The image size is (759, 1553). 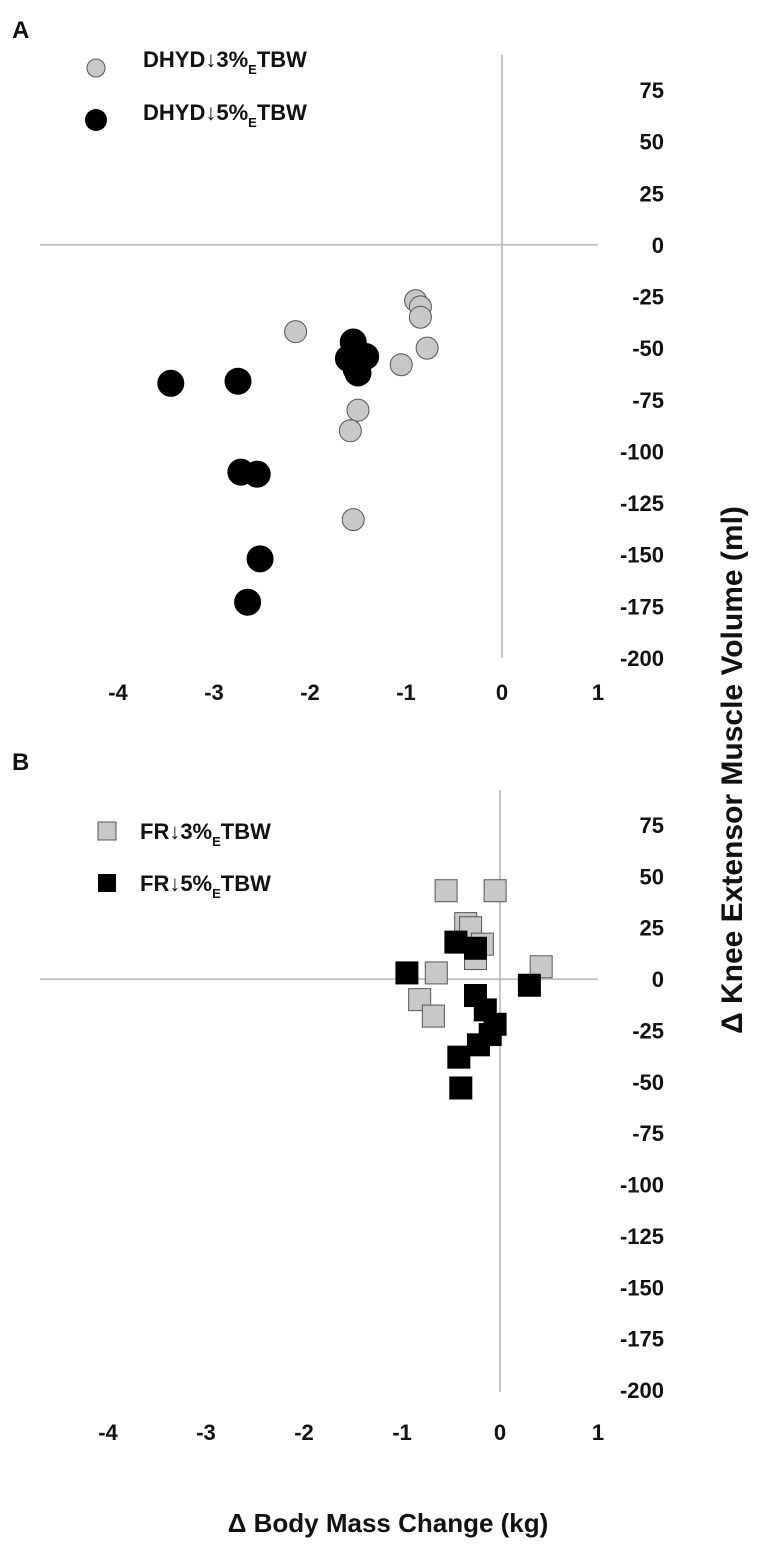 I want to click on panel-a-points, so click(x=298, y=452).